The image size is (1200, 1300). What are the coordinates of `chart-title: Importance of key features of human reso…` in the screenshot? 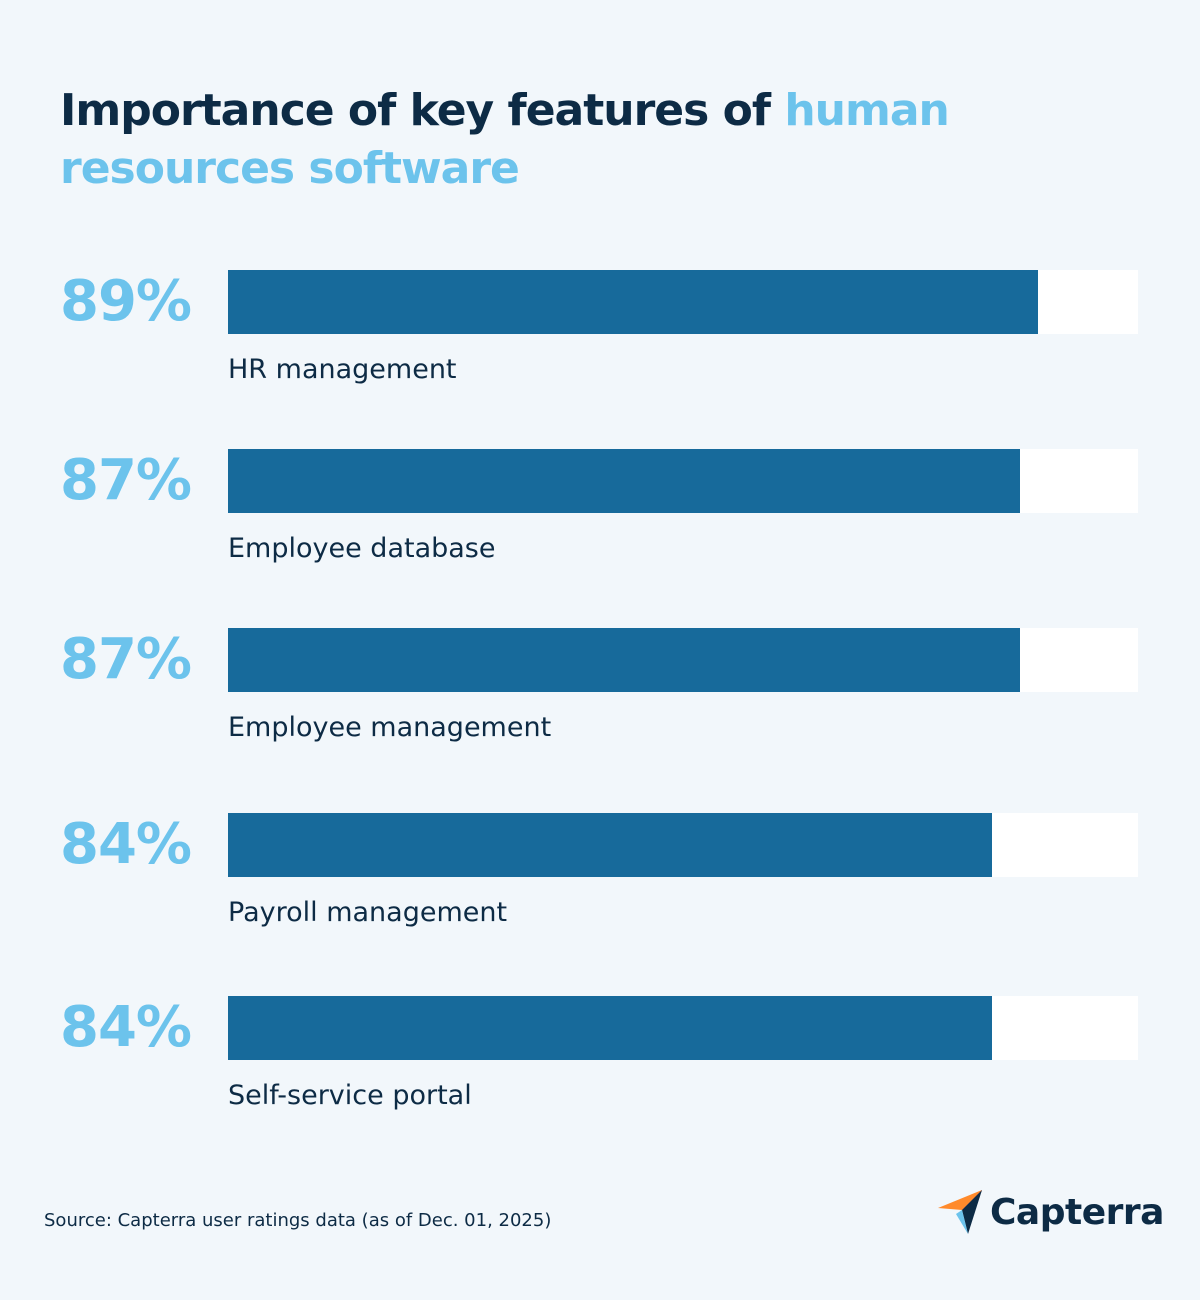 It's located at (560, 140).